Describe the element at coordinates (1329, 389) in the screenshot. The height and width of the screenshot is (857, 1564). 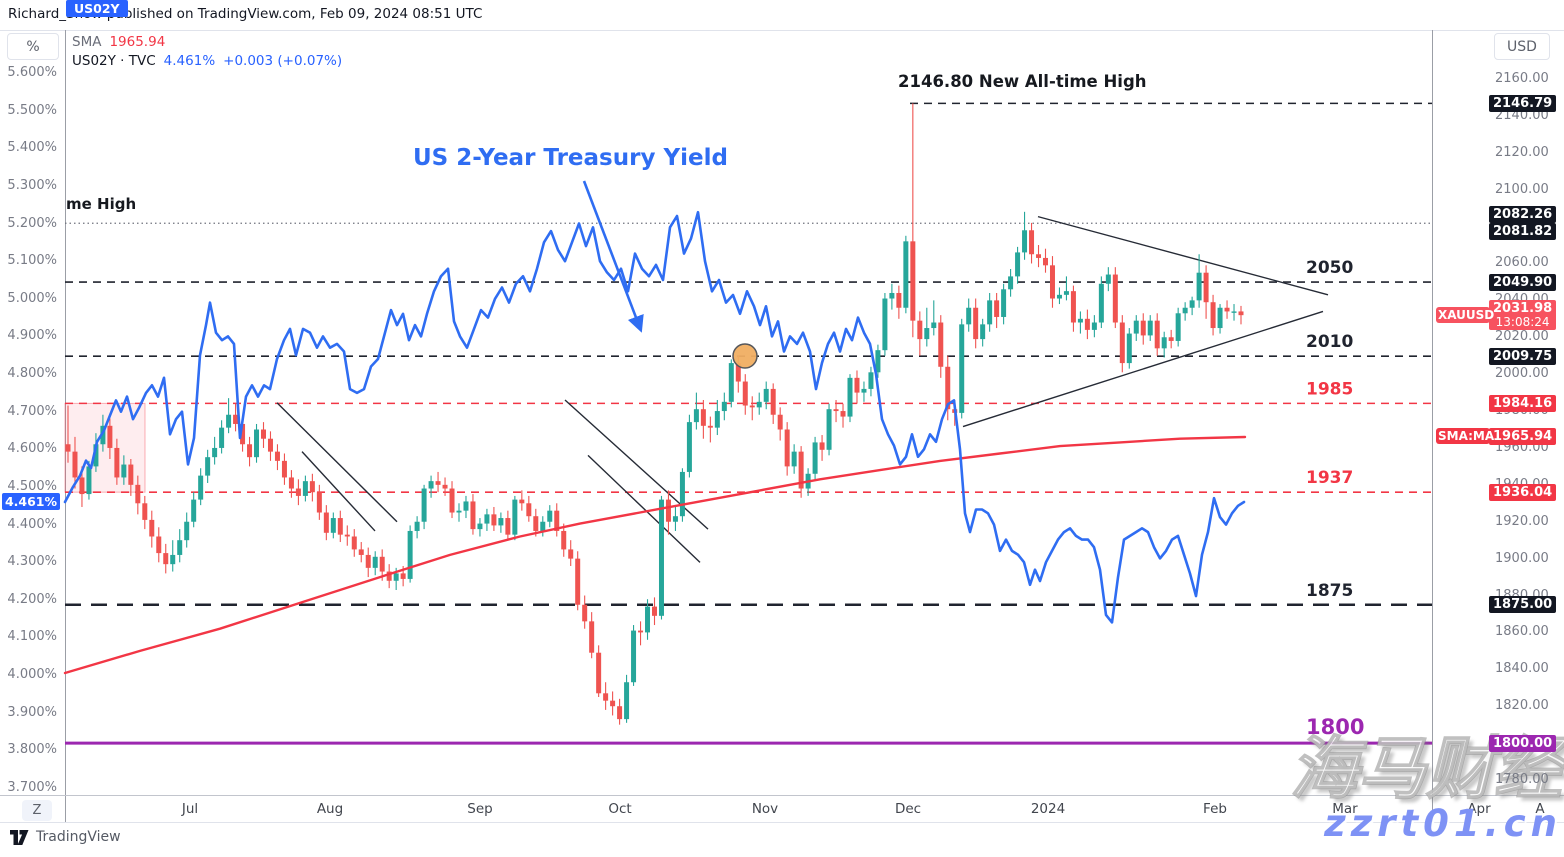
I see `level-label-1985: 1985` at that location.